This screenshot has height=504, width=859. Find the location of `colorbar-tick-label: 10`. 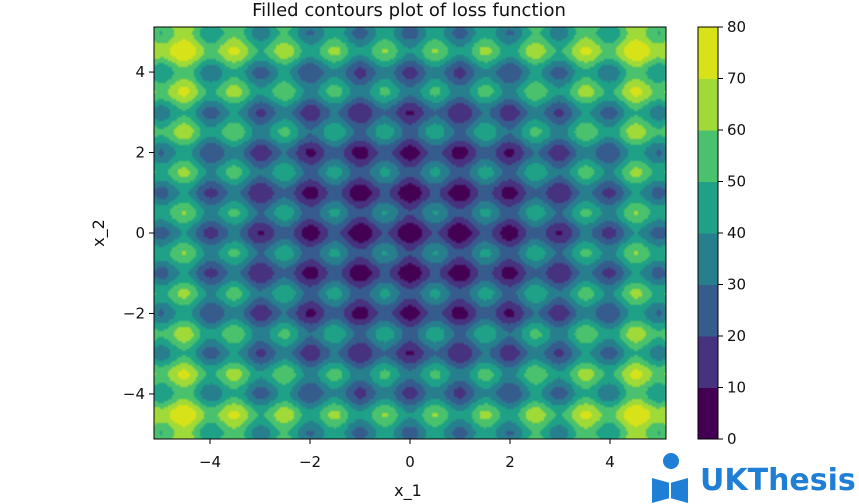

colorbar-tick-label: 10 is located at coordinates (736, 388).